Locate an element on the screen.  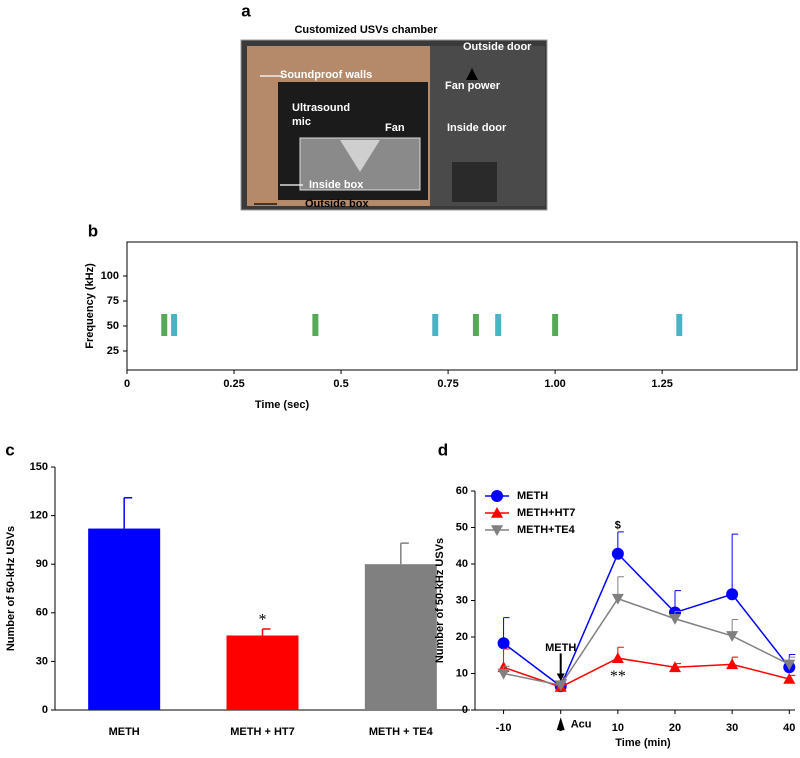
y-tick-label: 75 is located at coordinates (113, 301).